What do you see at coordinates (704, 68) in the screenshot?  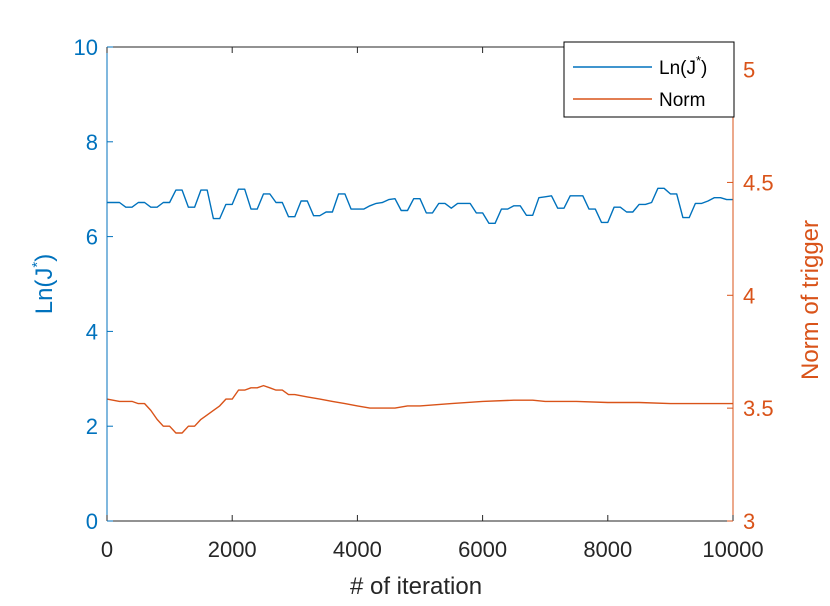 I see `legend-label-ln-j-close: )` at bounding box center [704, 68].